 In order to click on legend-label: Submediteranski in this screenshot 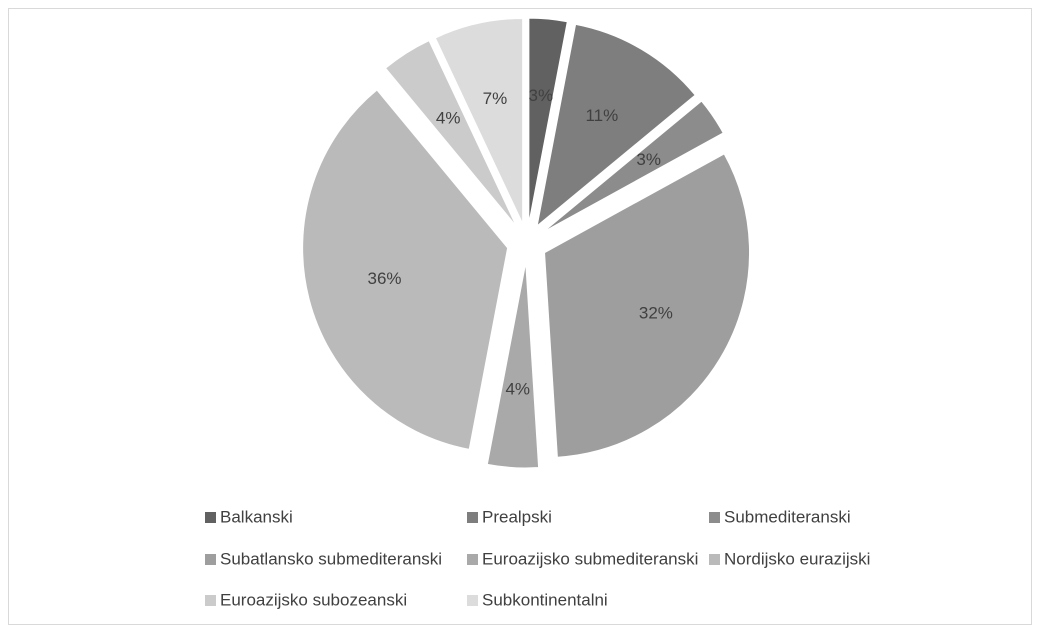, I will do `click(787, 516)`.